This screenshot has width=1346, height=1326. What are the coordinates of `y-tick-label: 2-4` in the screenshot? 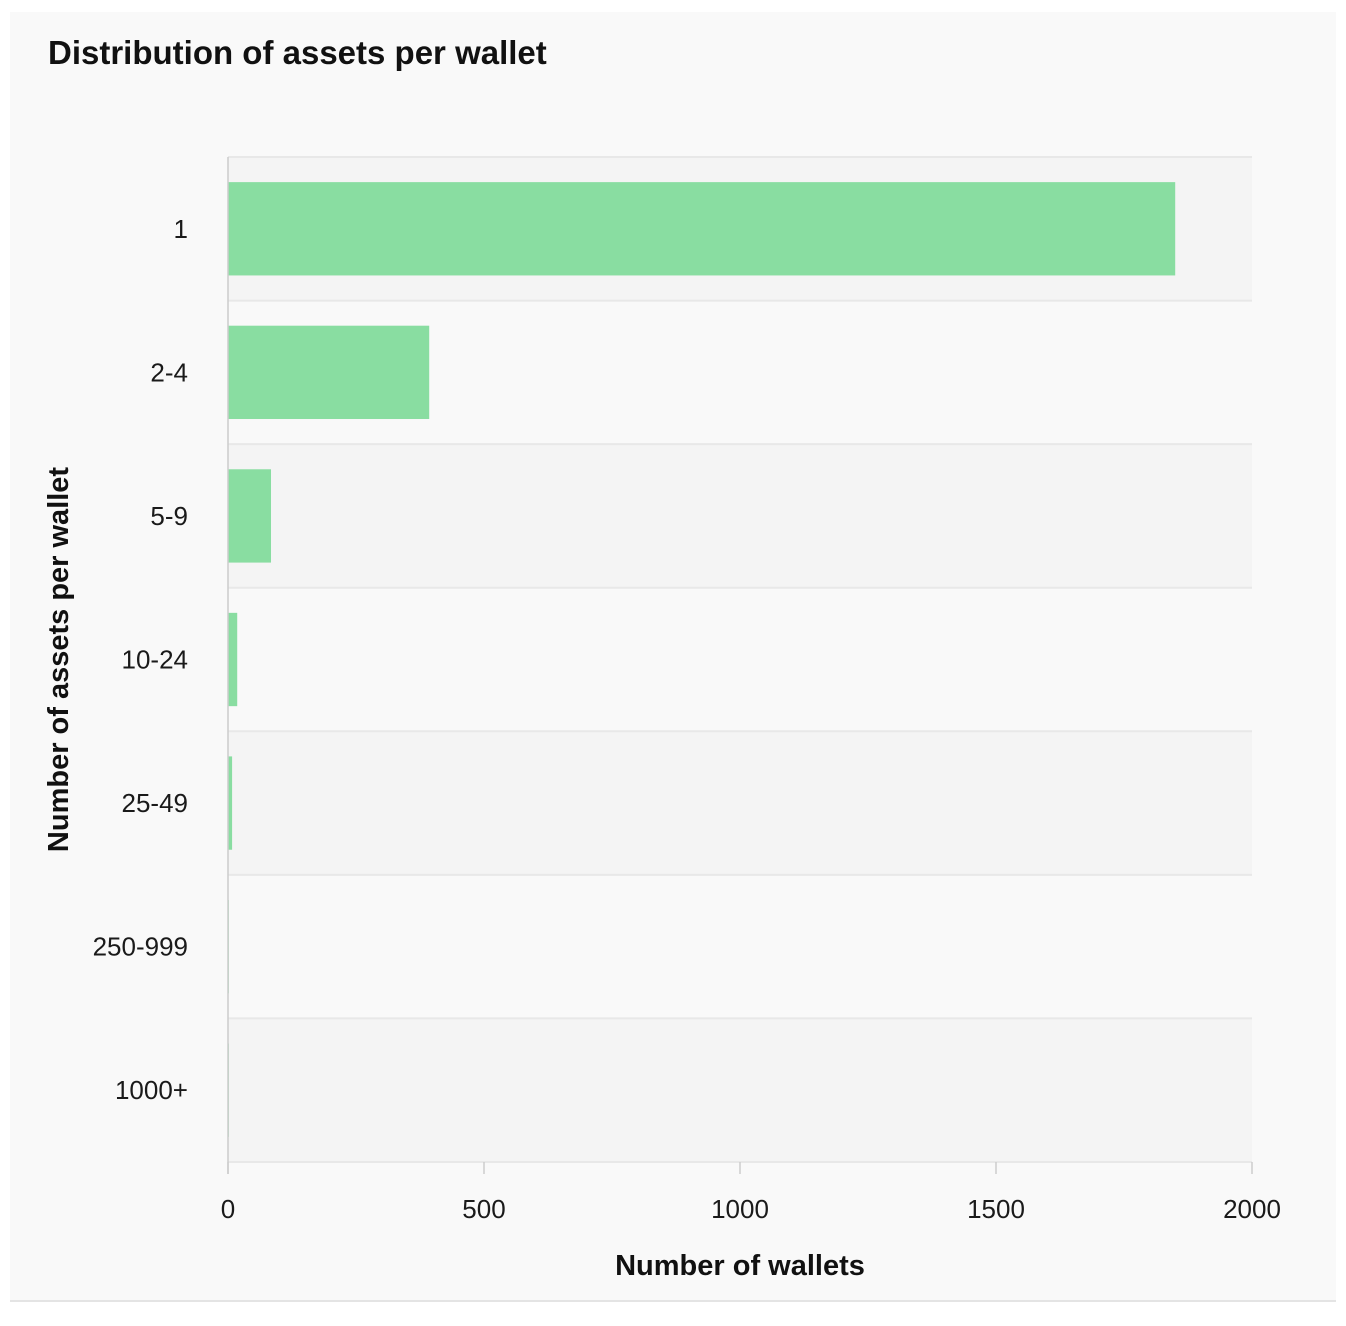 It's located at (169, 372).